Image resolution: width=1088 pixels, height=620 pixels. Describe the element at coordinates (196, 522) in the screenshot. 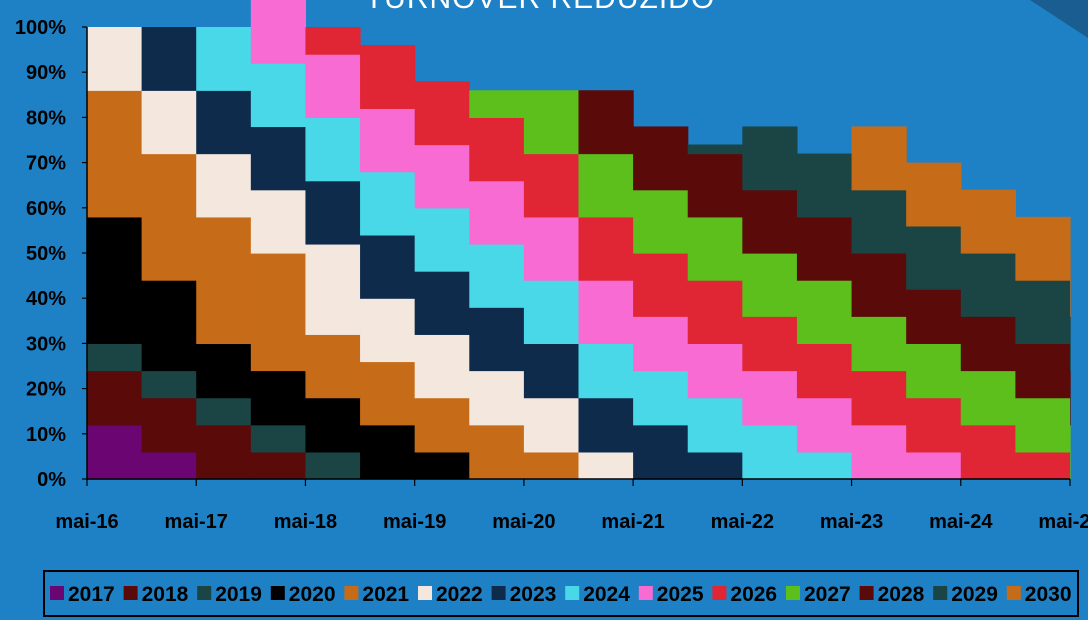

I see `x-tick-label: mai-17` at that location.